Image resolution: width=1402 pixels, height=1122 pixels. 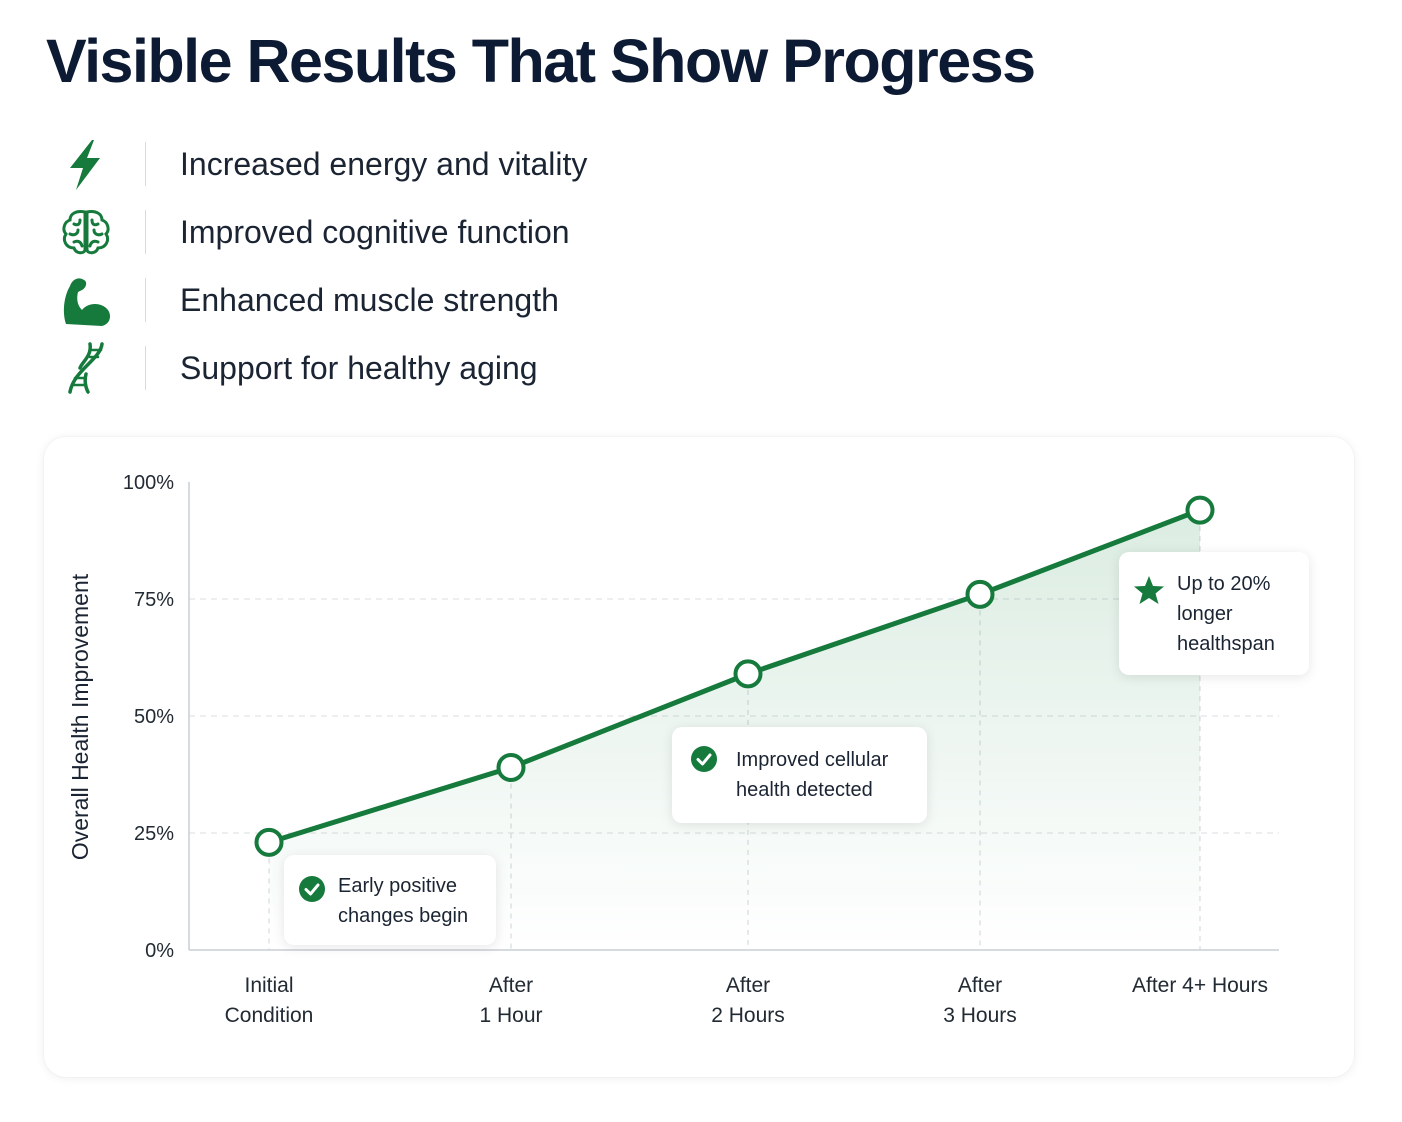 I want to click on x-tick-label: After 1 Hour, so click(x=510, y=1000).